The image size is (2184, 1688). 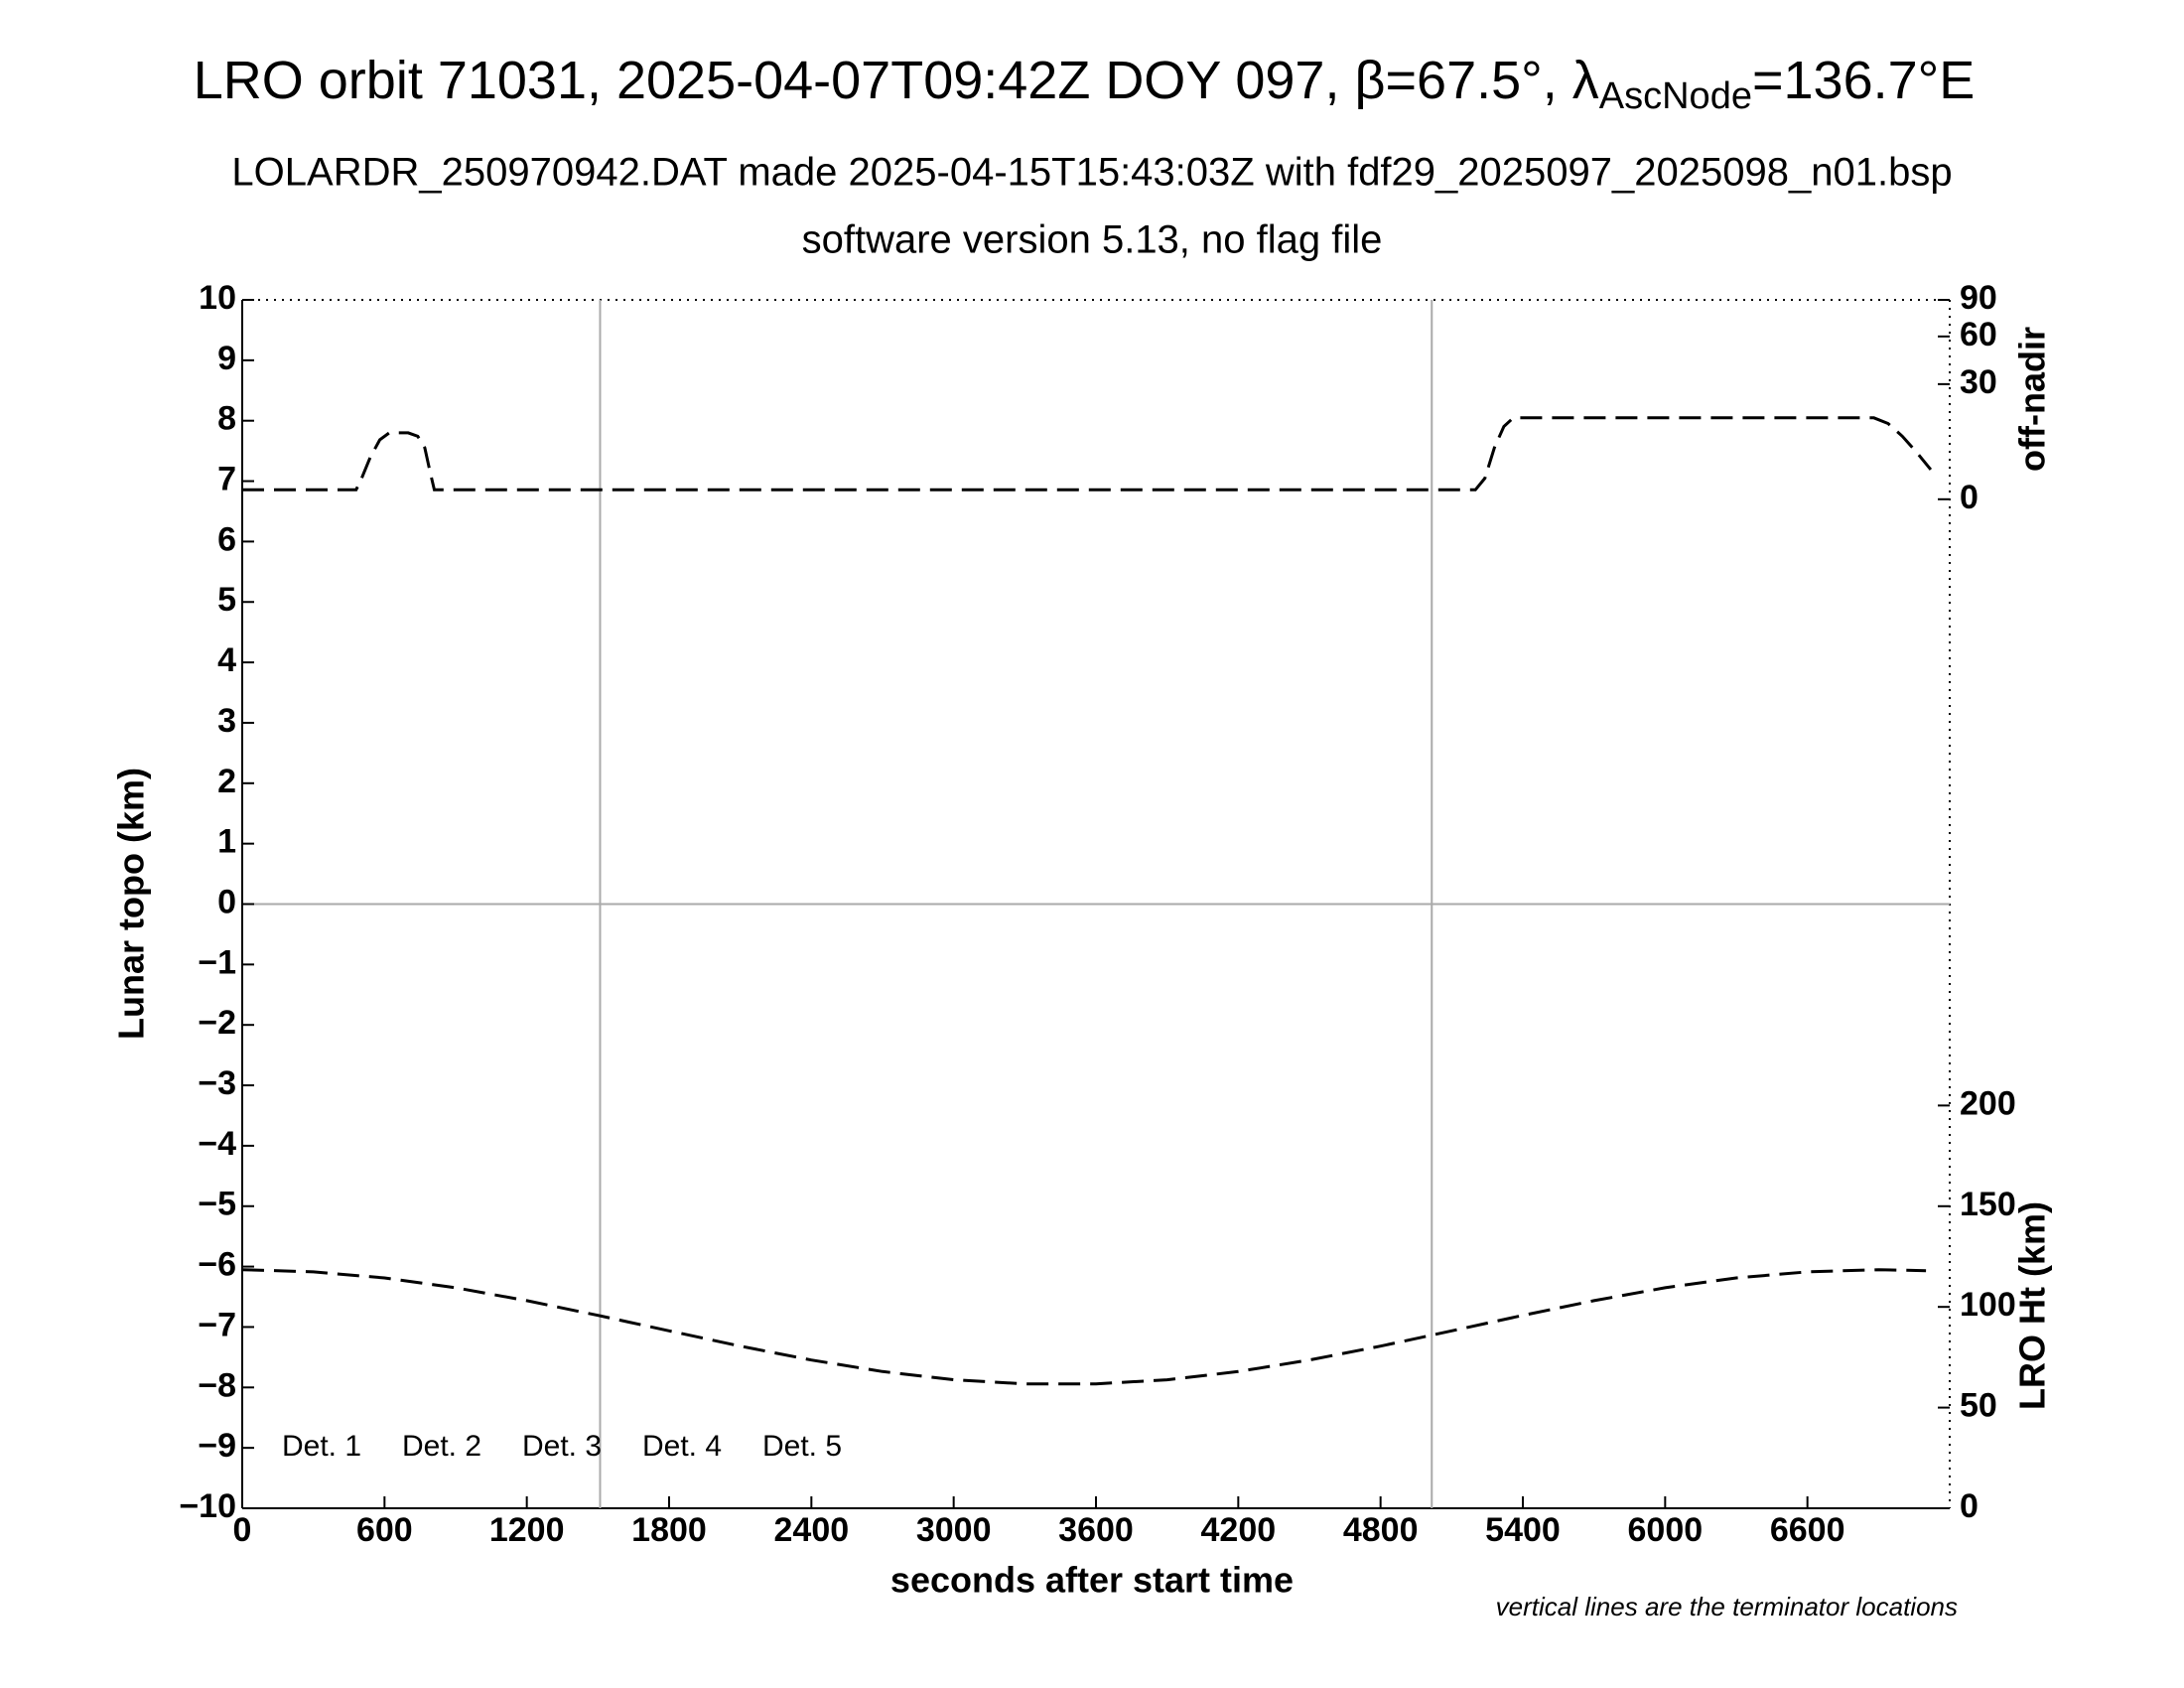 What do you see at coordinates (669, 1530) in the screenshot?
I see `x-tick-label: 1800` at bounding box center [669, 1530].